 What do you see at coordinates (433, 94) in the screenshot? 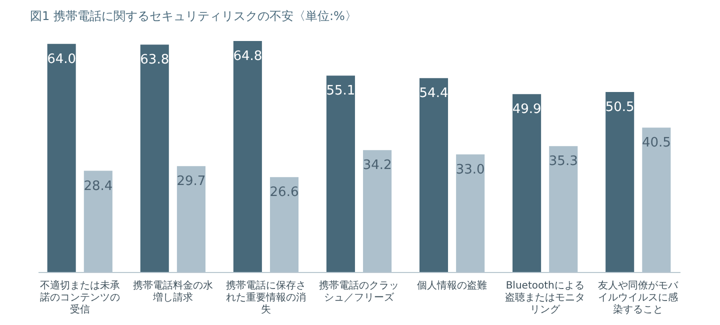
I see `data-label: 54.4` at bounding box center [433, 94].